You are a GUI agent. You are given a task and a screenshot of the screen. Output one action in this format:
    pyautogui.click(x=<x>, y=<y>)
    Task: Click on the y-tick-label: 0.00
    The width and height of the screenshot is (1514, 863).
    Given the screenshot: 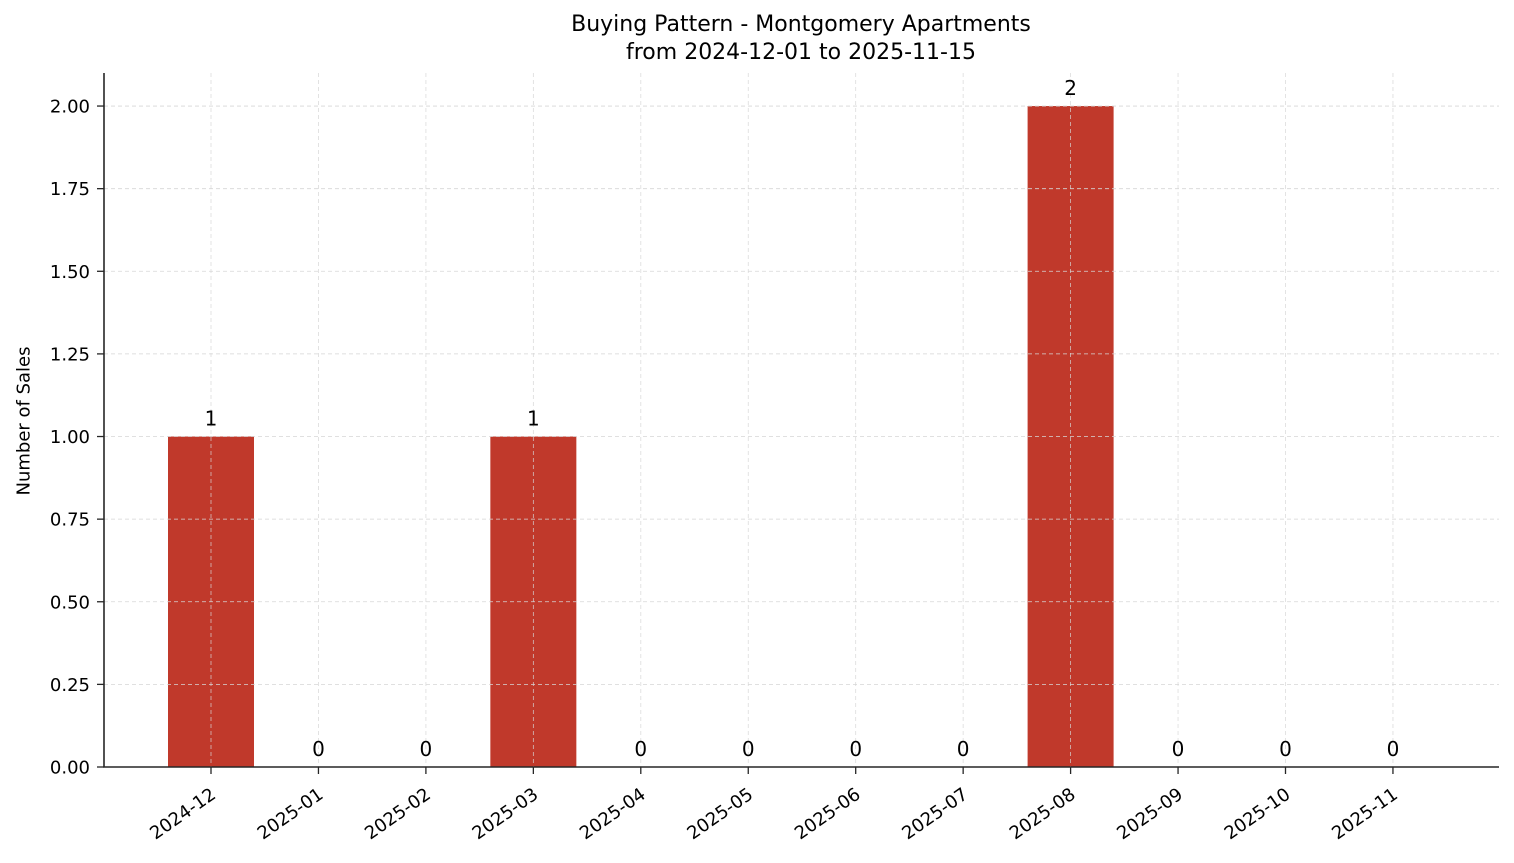 What is the action you would take?
    pyautogui.click(x=70, y=768)
    